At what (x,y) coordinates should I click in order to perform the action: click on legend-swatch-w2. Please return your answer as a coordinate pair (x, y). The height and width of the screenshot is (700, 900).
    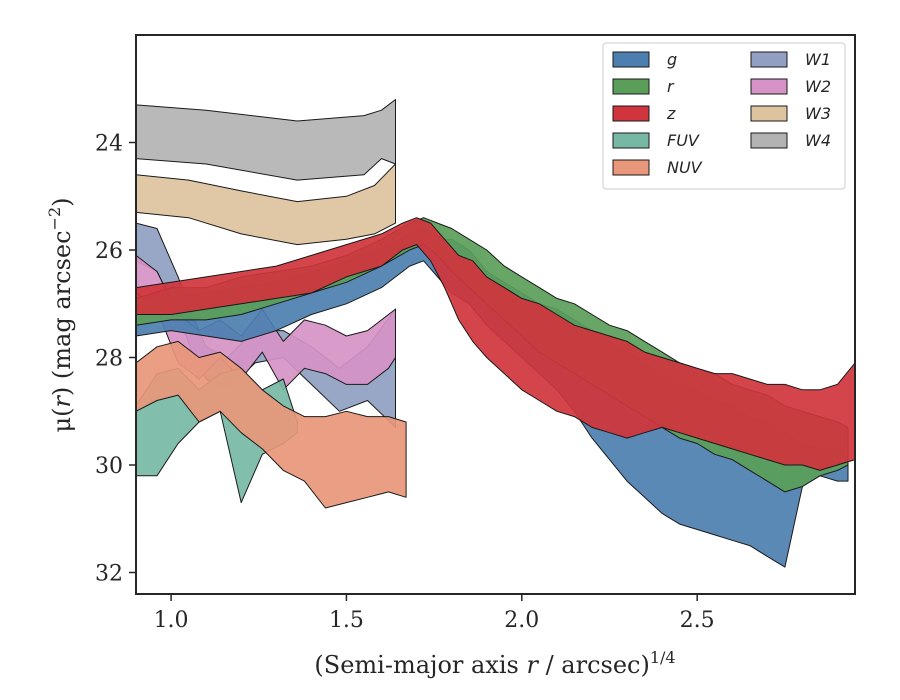
    Looking at the image, I should click on (769, 86).